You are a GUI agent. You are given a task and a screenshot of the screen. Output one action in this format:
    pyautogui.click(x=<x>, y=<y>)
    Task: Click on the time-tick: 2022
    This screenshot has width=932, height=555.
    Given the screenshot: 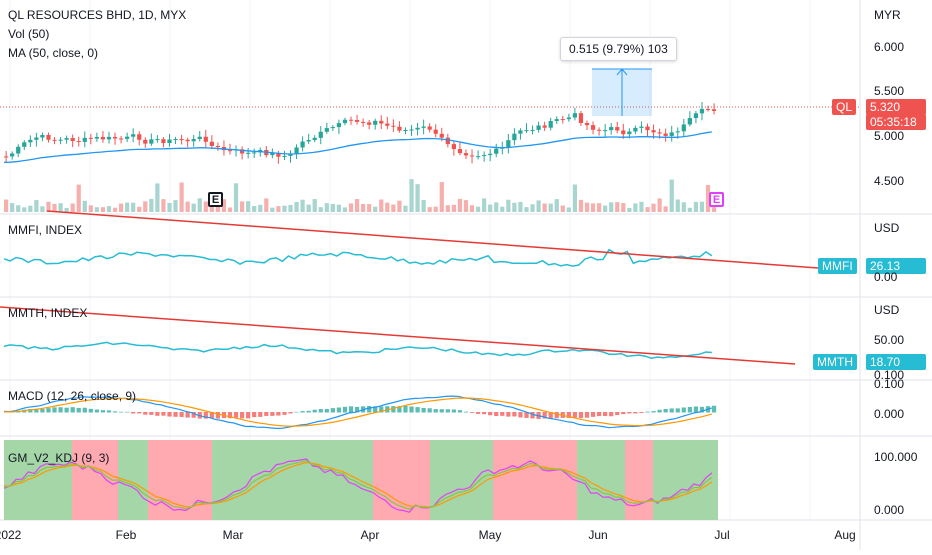 What is the action you would take?
    pyautogui.click(x=11, y=535)
    